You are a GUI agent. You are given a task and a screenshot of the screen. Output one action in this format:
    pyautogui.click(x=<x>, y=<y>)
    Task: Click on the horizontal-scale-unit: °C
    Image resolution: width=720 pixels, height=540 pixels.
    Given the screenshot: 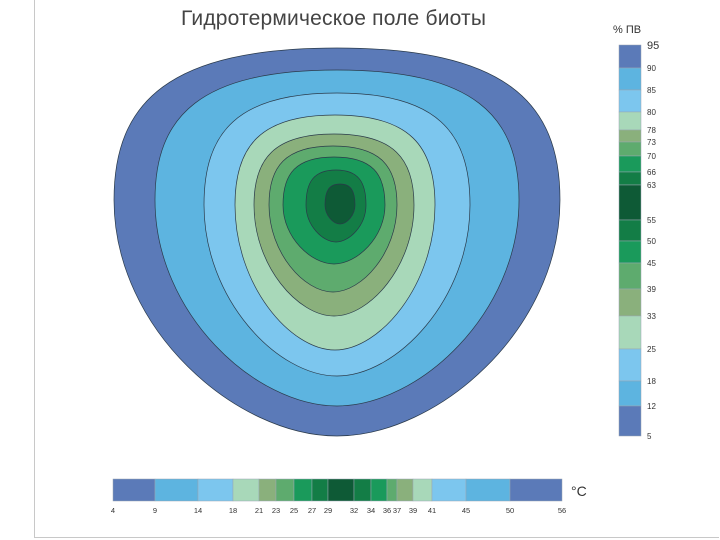 What is the action you would take?
    pyautogui.click(x=579, y=491)
    